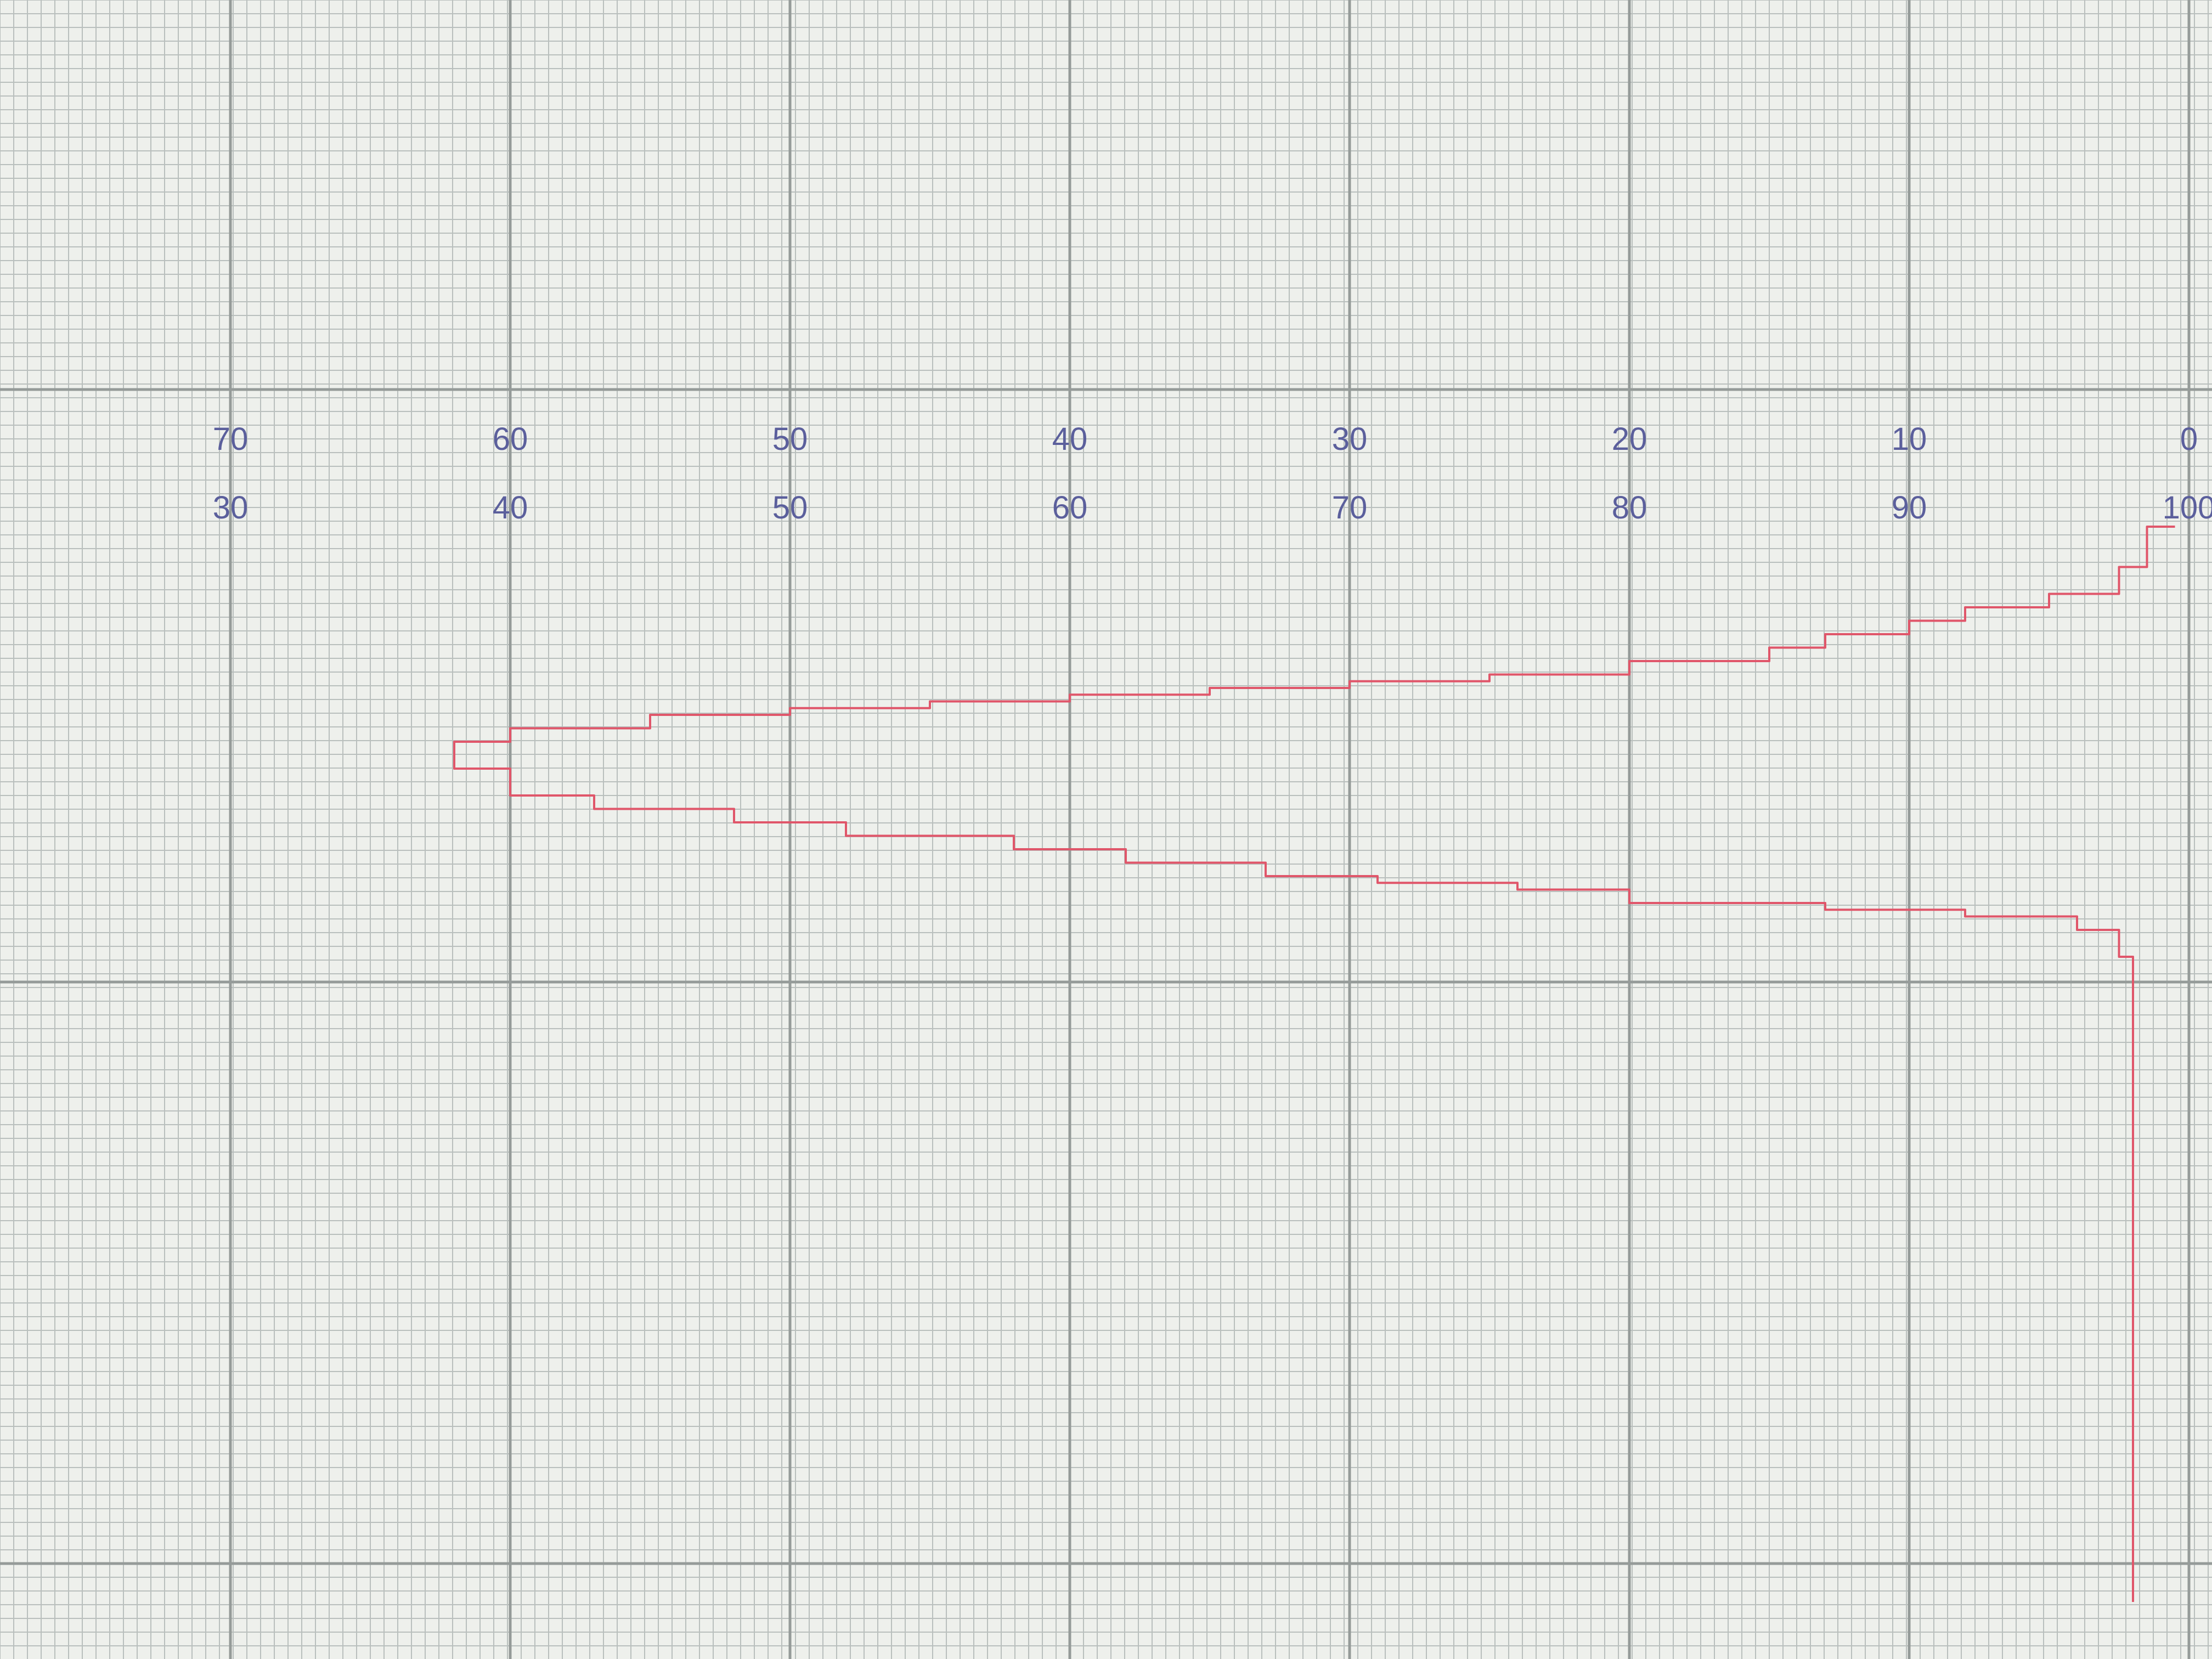  What do you see at coordinates (1630, 508) in the screenshot?
I see `tick-label: 80` at bounding box center [1630, 508].